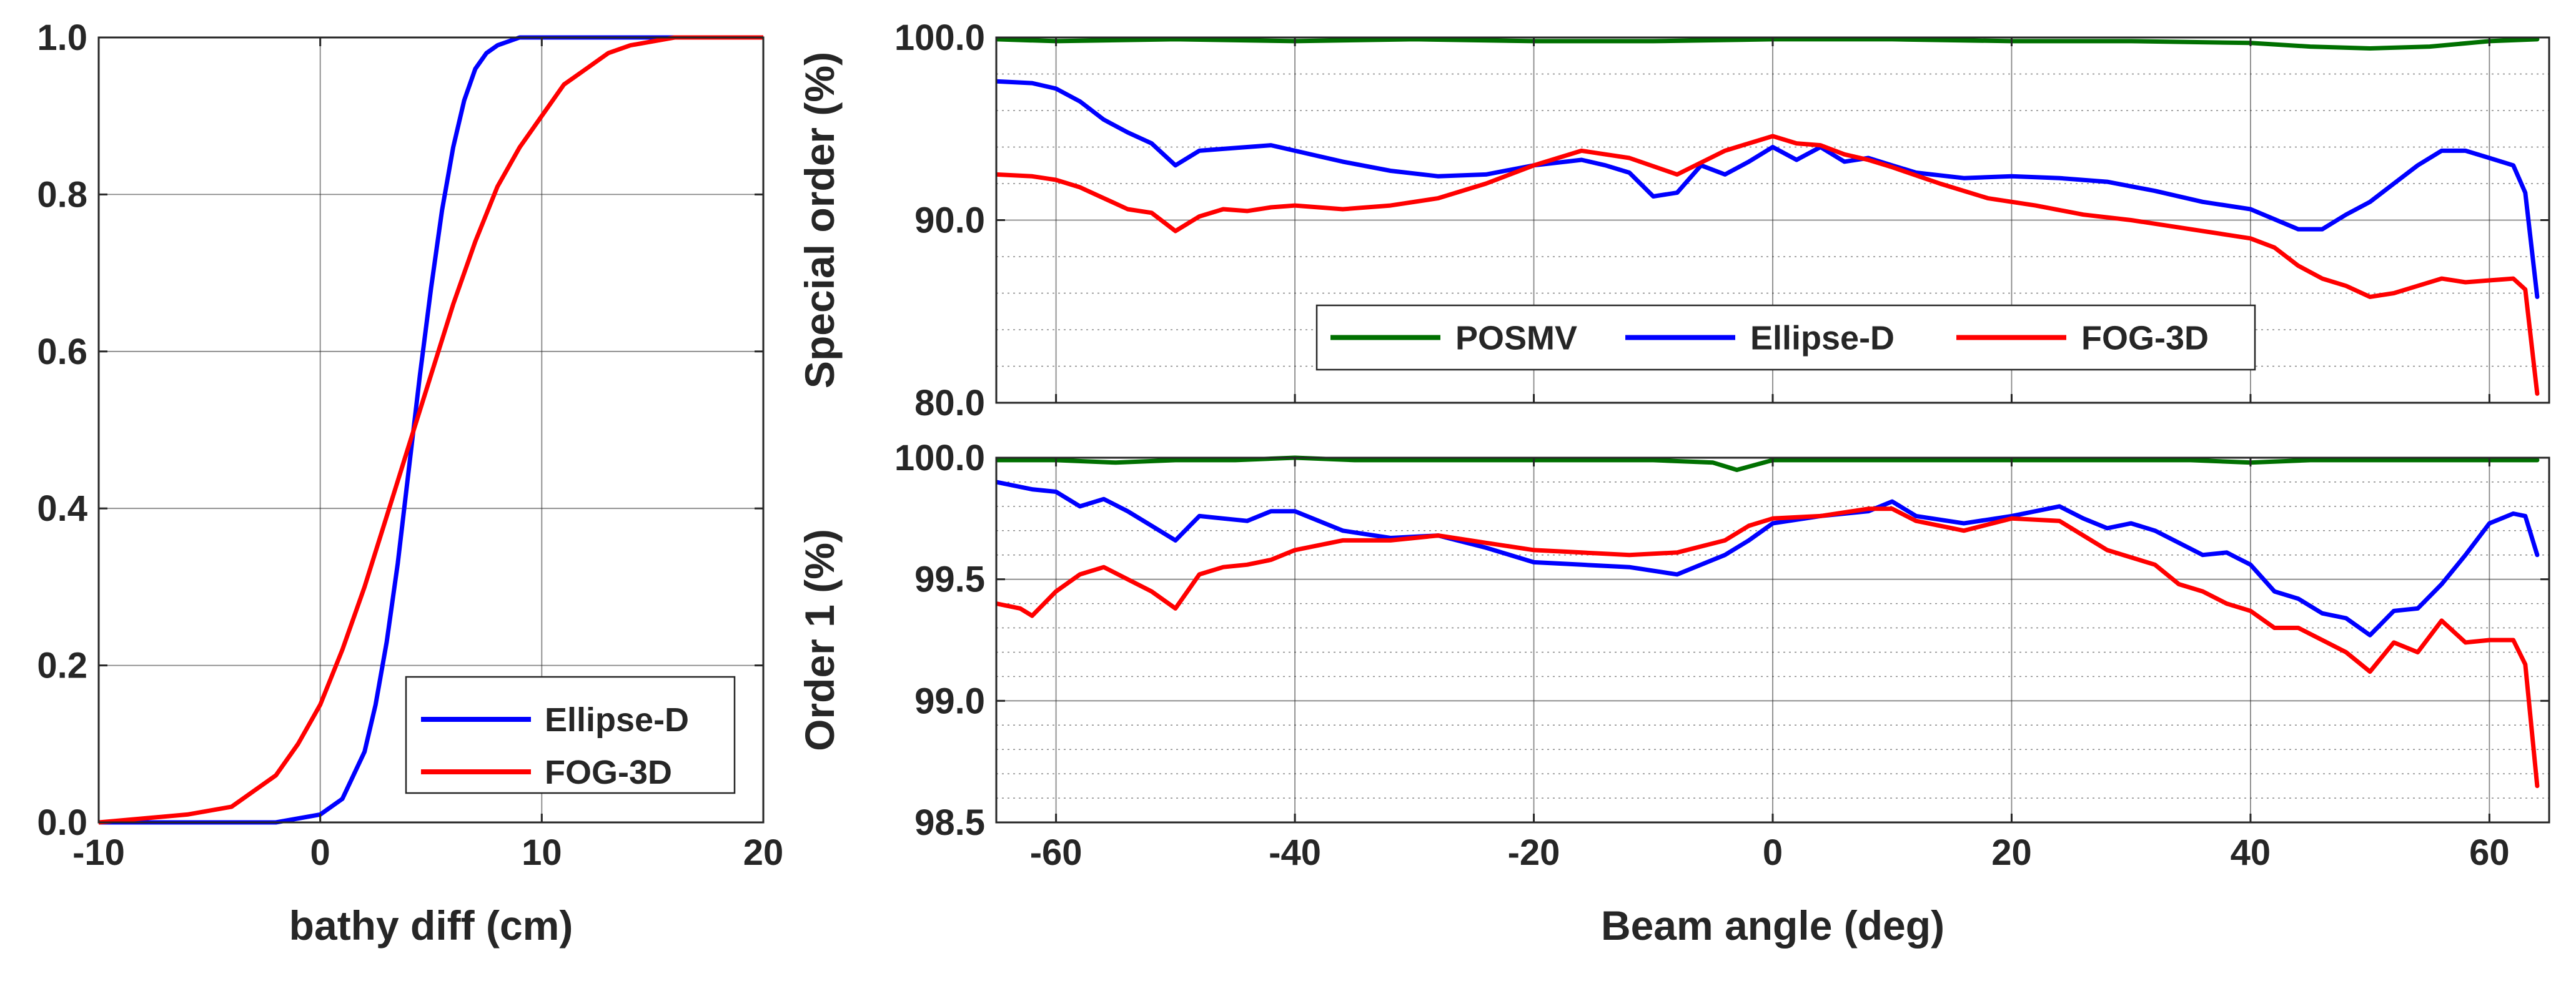  I want to click on order1-x-tick-label: -60, so click(1056, 853).